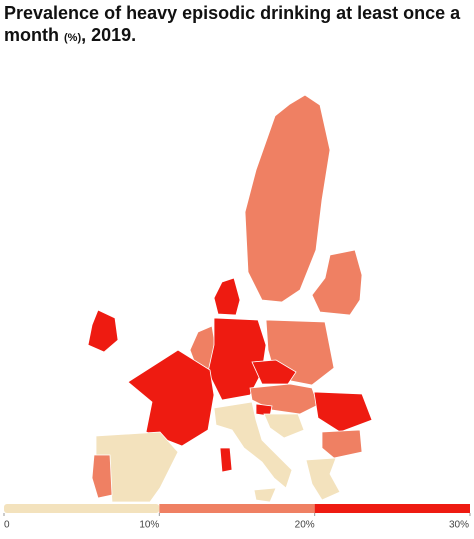 The image size is (474, 539). I want to click on legend-tick-label: 30%, so click(459, 525).